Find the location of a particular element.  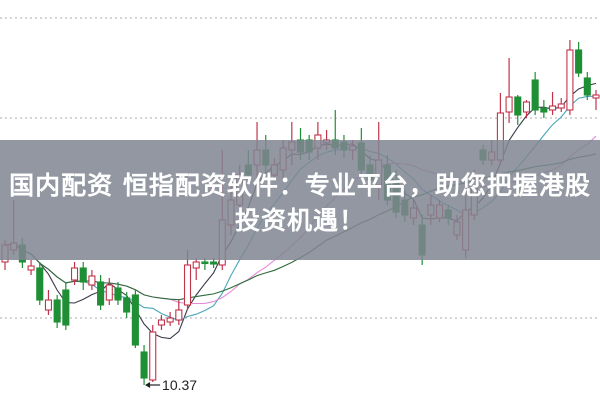

headline-line-2: 投资机遇！ is located at coordinates (299, 220).